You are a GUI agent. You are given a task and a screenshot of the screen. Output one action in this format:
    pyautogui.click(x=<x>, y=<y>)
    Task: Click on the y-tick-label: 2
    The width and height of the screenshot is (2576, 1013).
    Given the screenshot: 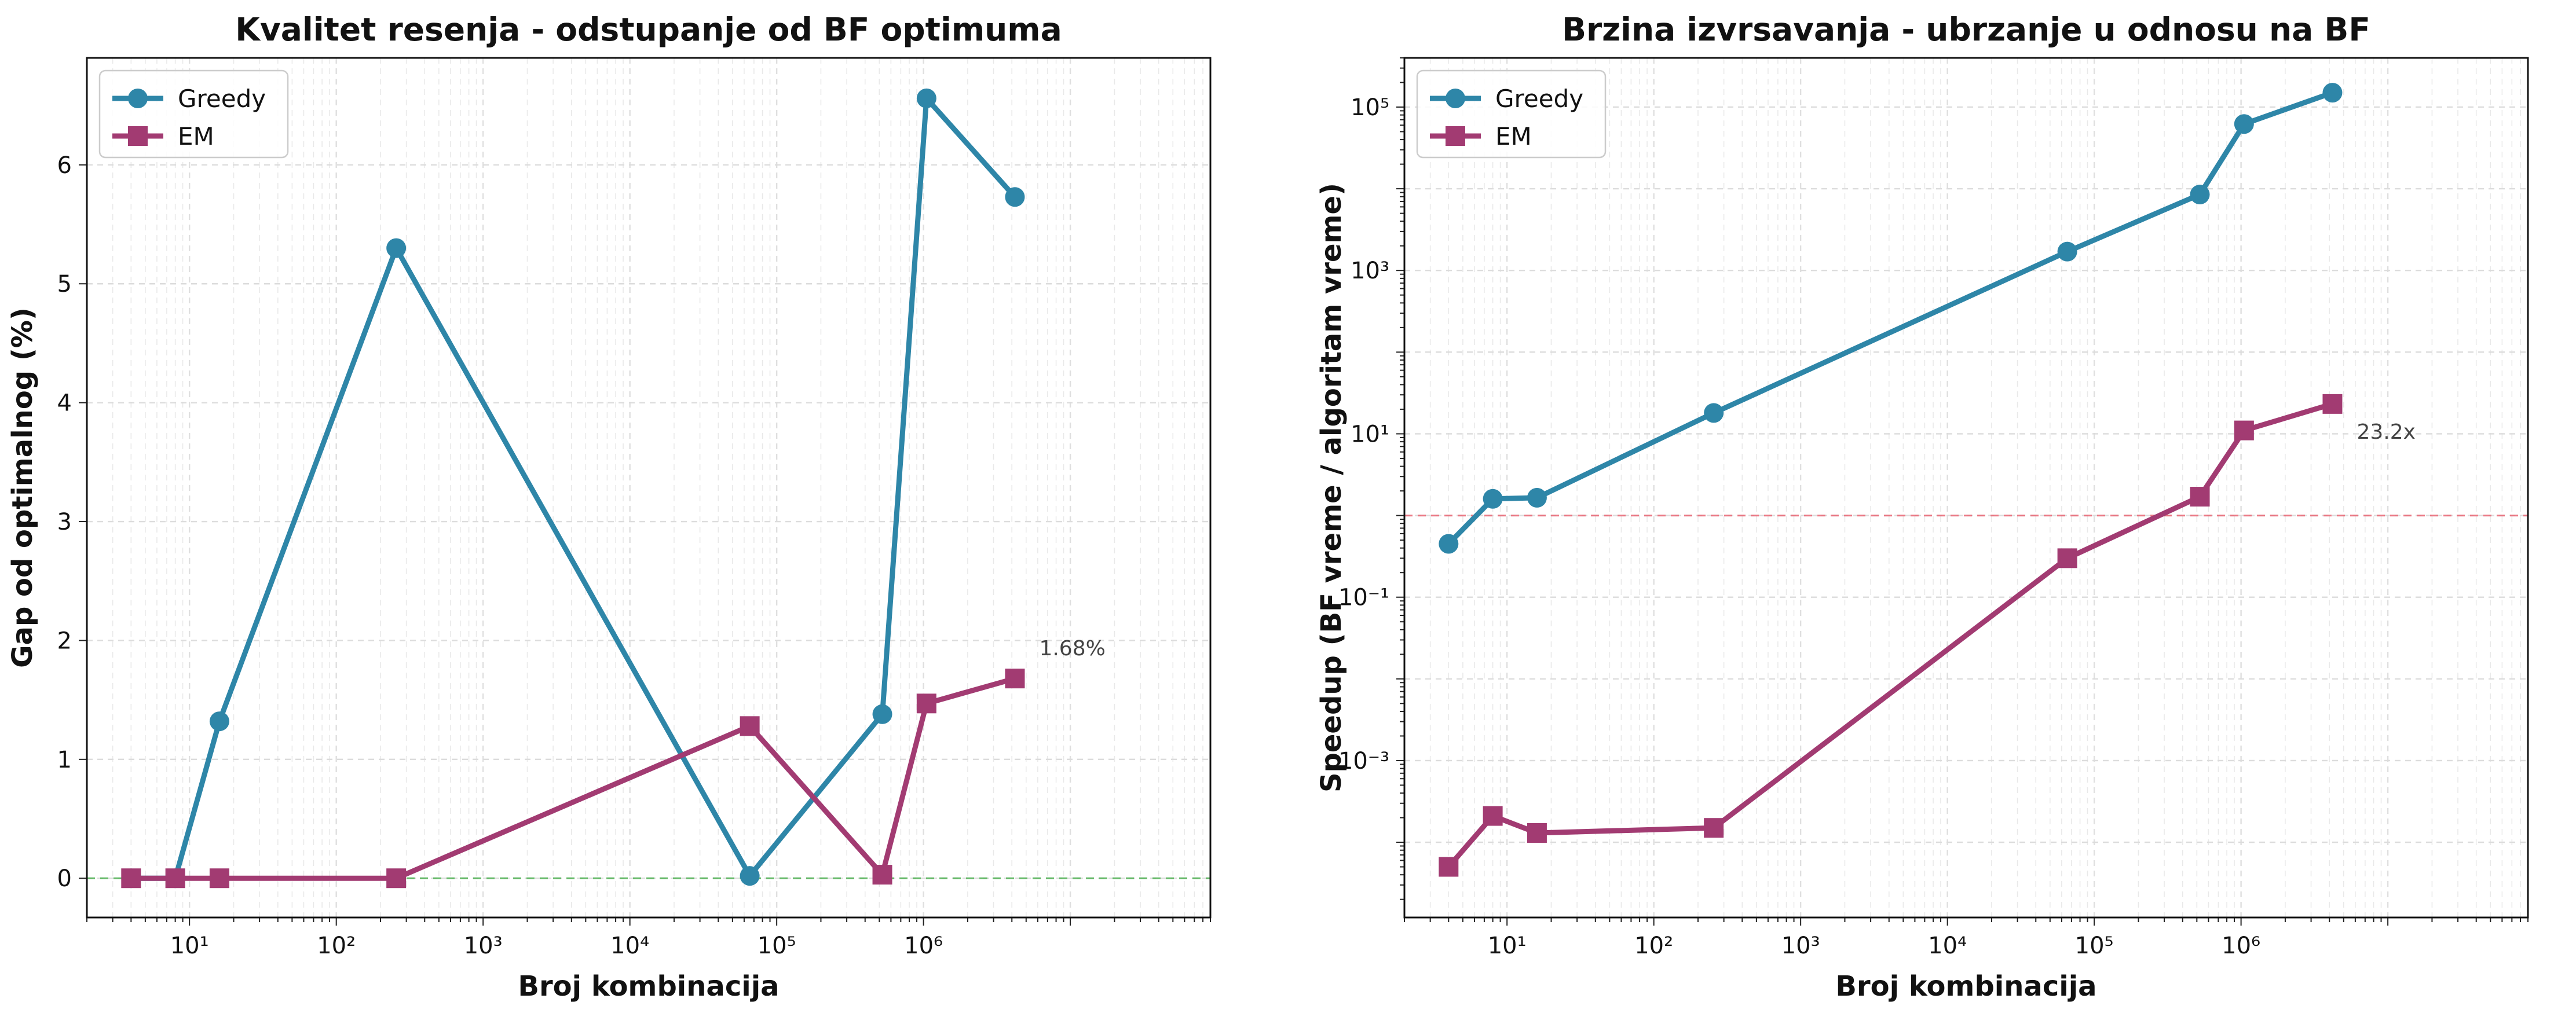 What is the action you would take?
    pyautogui.click(x=64, y=640)
    